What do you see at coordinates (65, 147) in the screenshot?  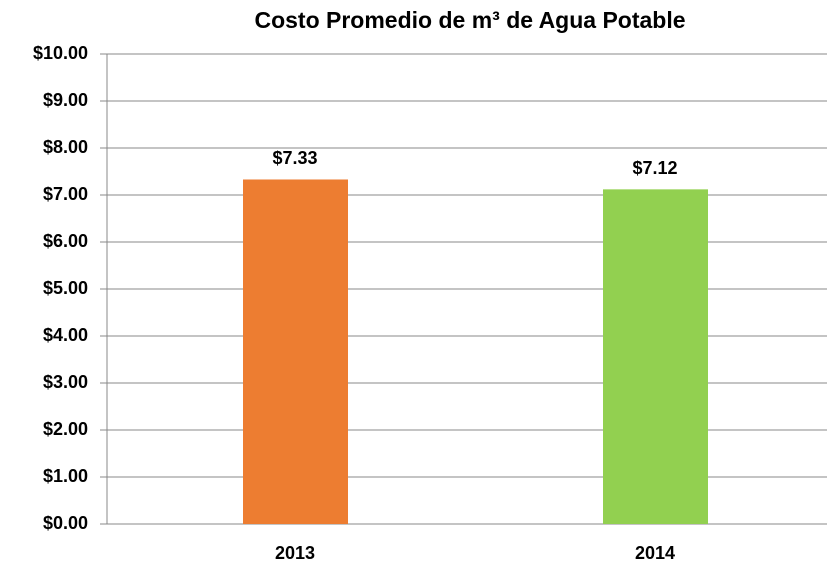 I see `y-tick-label: $8.00` at bounding box center [65, 147].